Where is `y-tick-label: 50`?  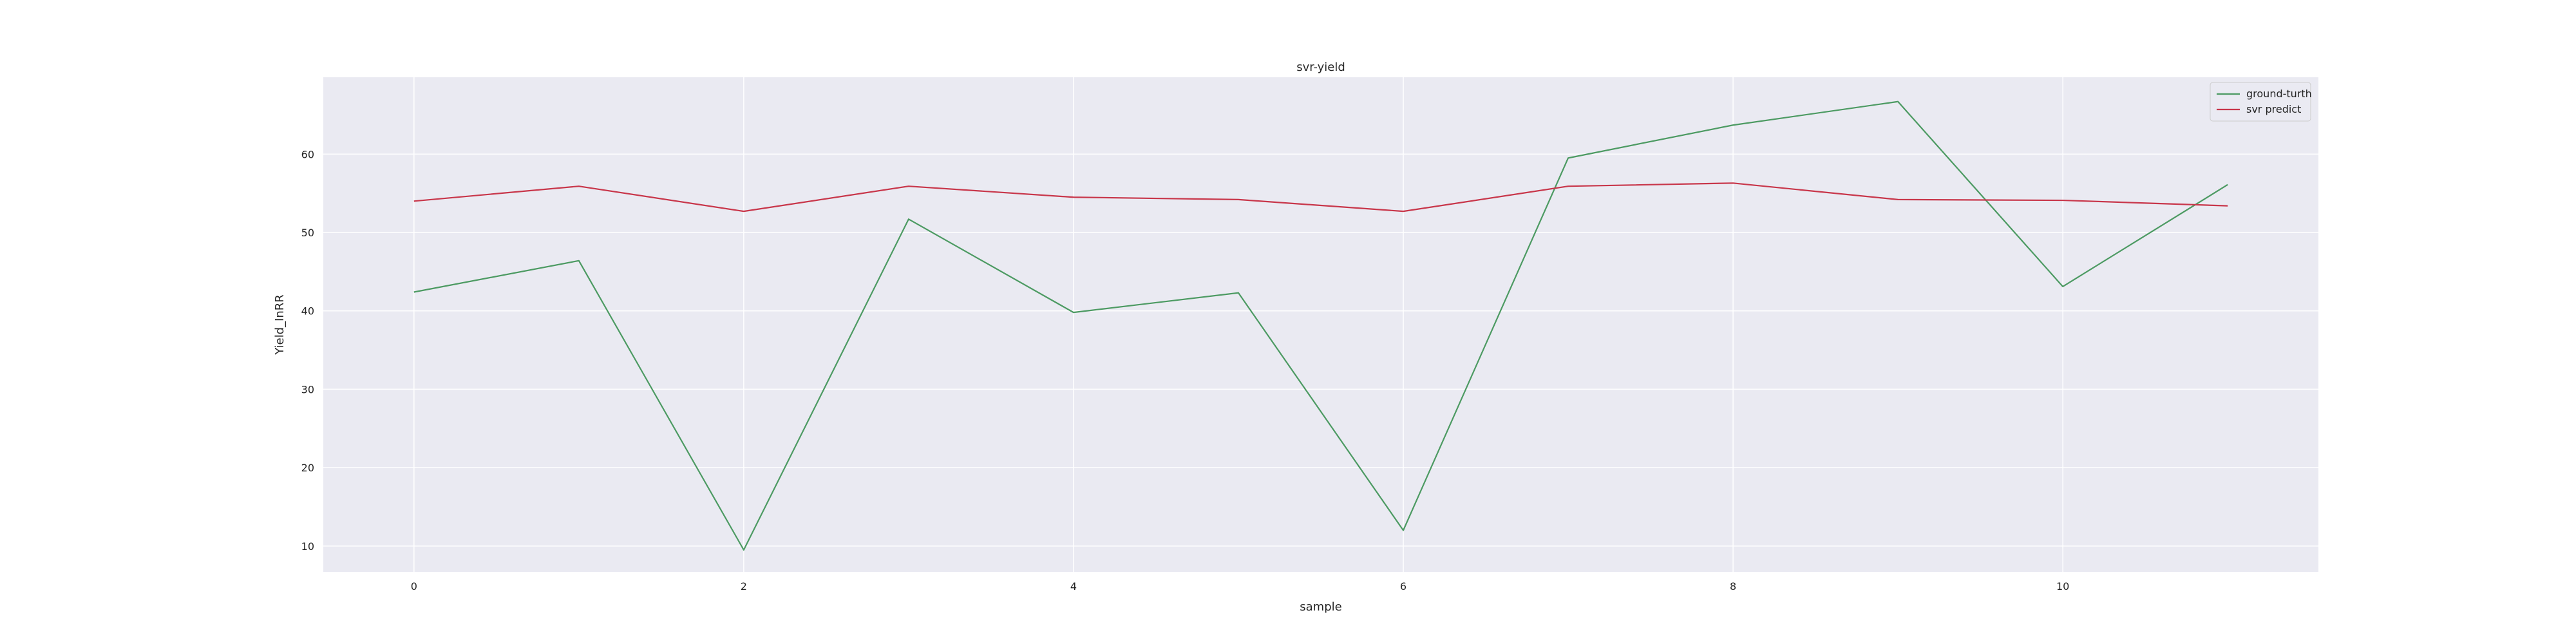
y-tick-label: 50 is located at coordinates (307, 233).